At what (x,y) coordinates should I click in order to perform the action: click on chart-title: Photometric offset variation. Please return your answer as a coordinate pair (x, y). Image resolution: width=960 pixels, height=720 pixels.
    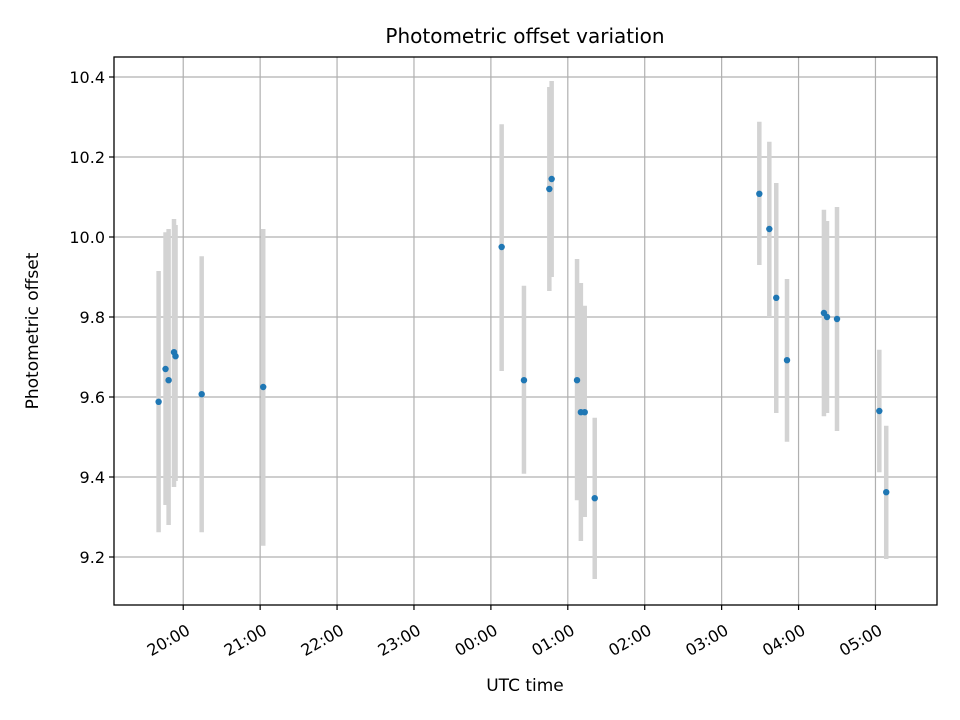
    Looking at the image, I should click on (524, 36).